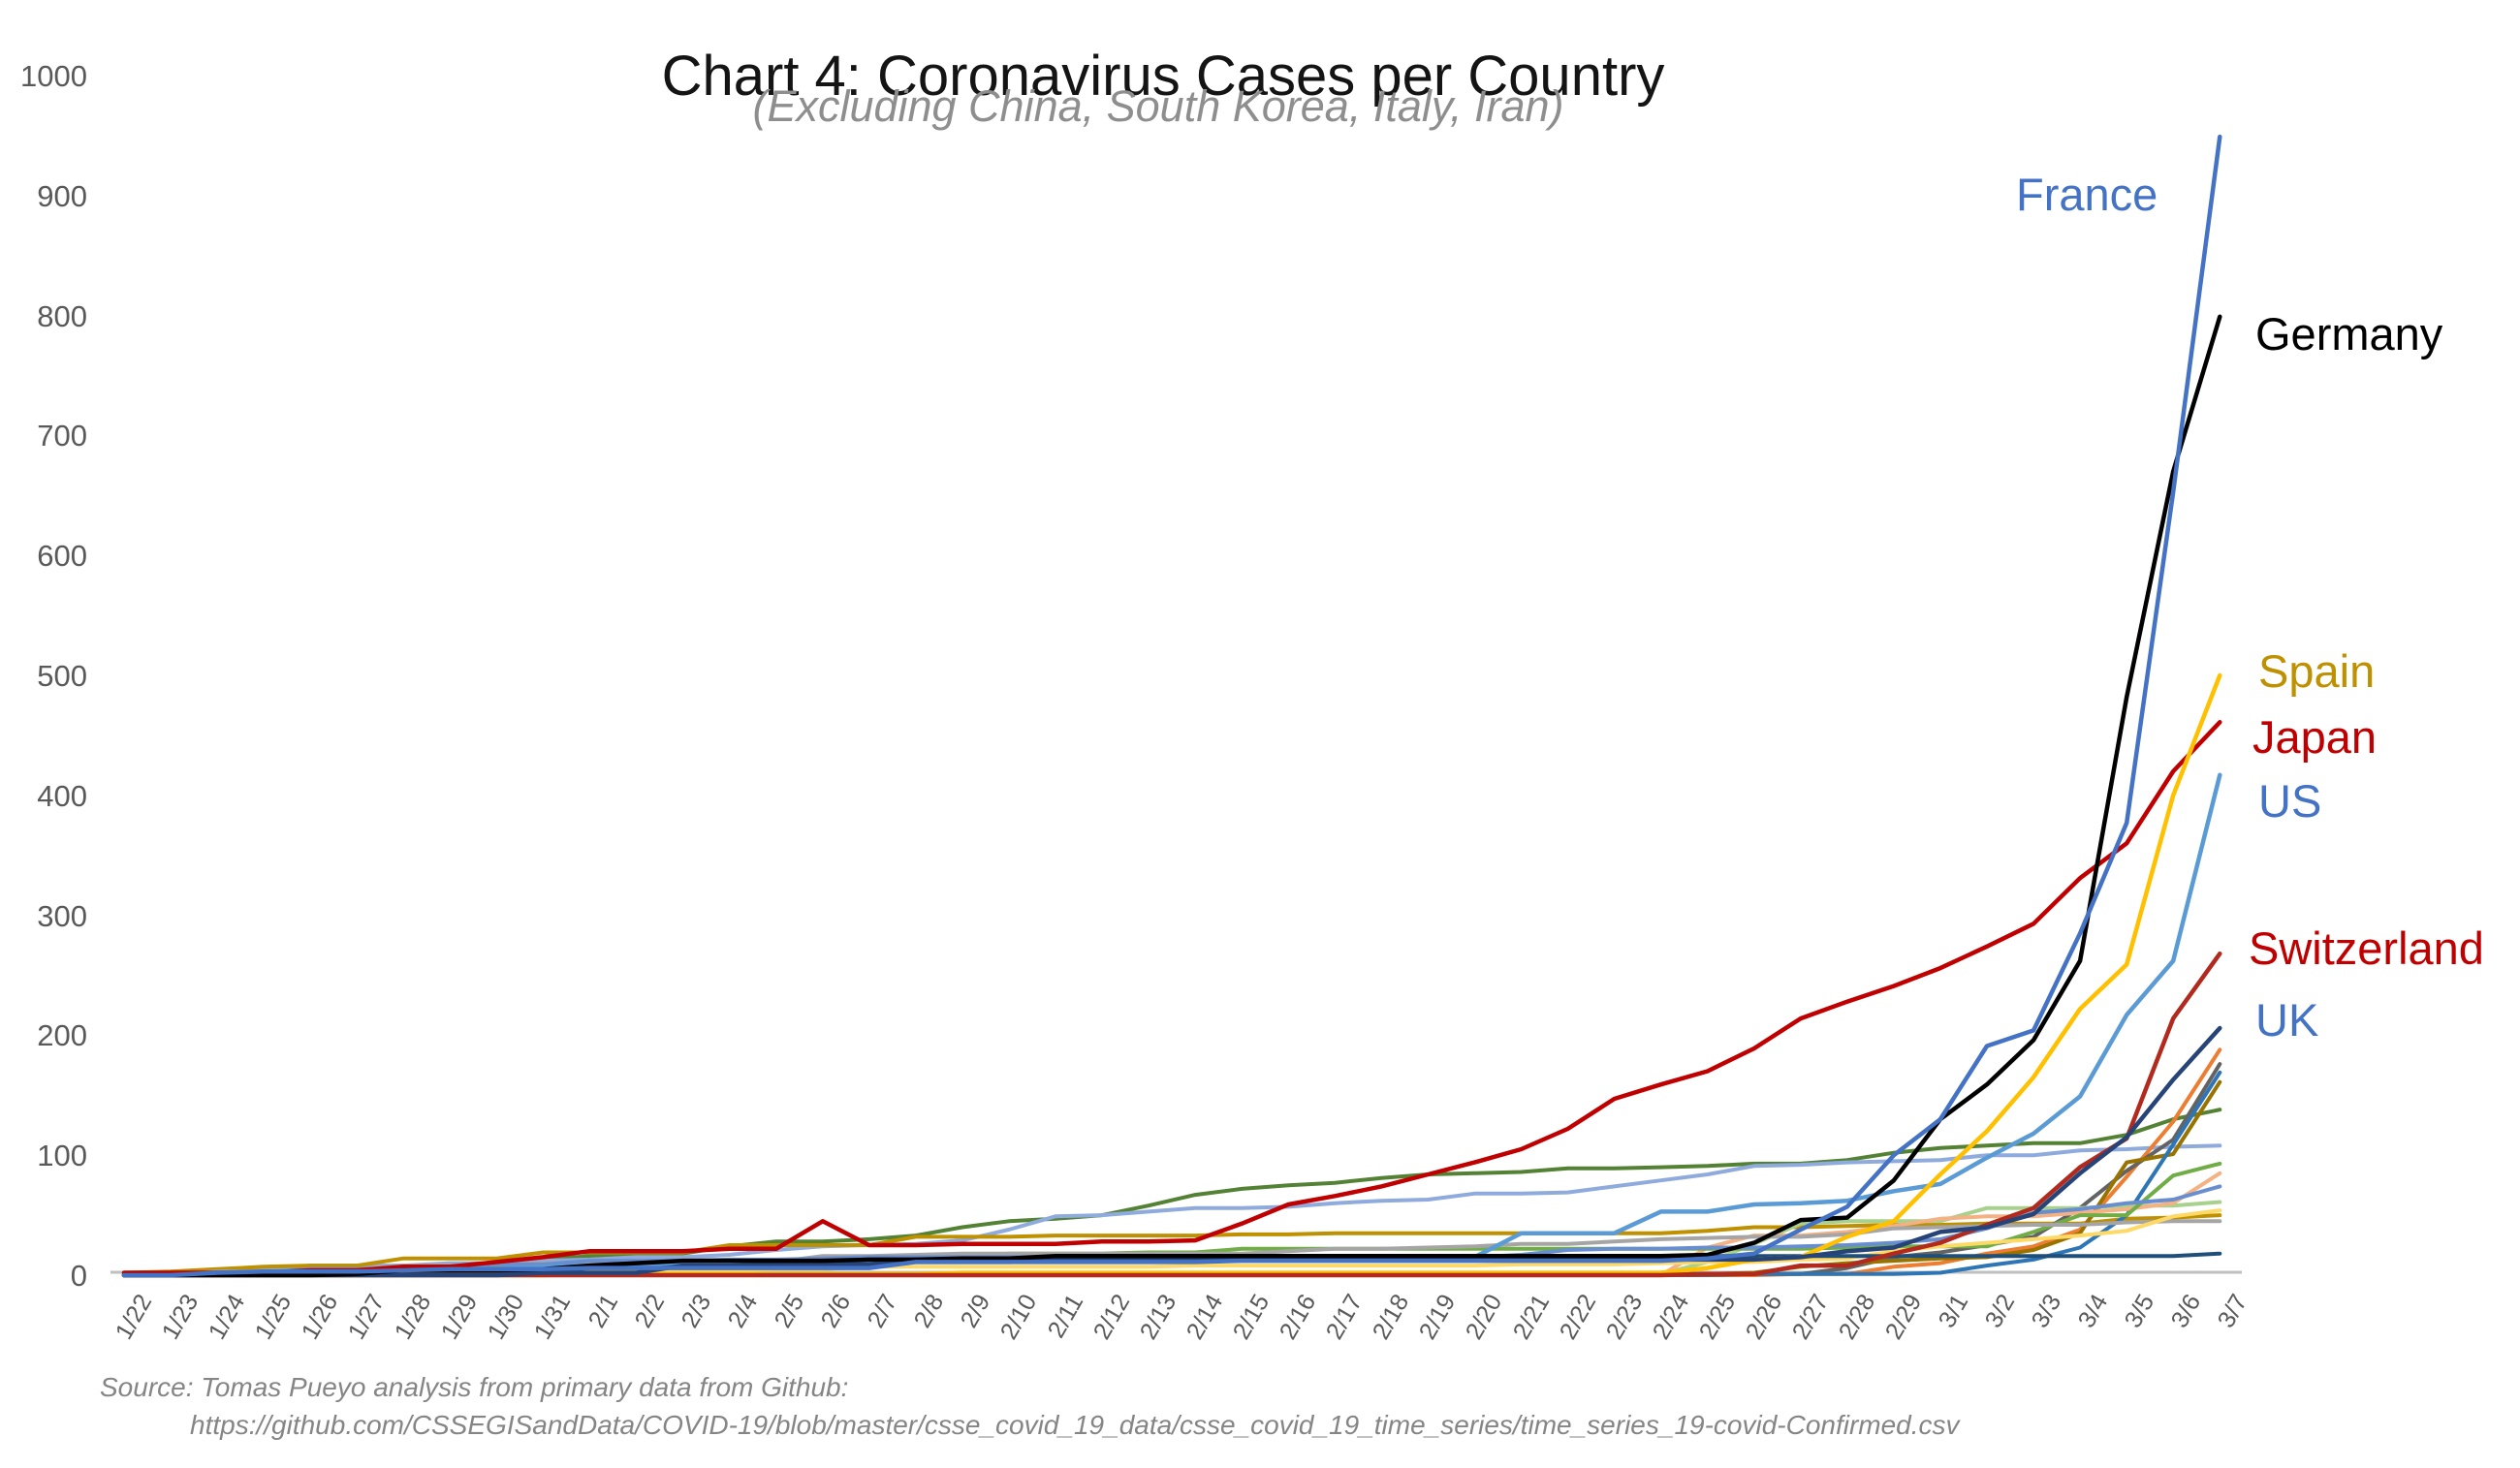 The width and height of the screenshot is (2520, 1468). Describe the element at coordinates (62, 436) in the screenshot. I see `y-tick-label: 700` at that location.